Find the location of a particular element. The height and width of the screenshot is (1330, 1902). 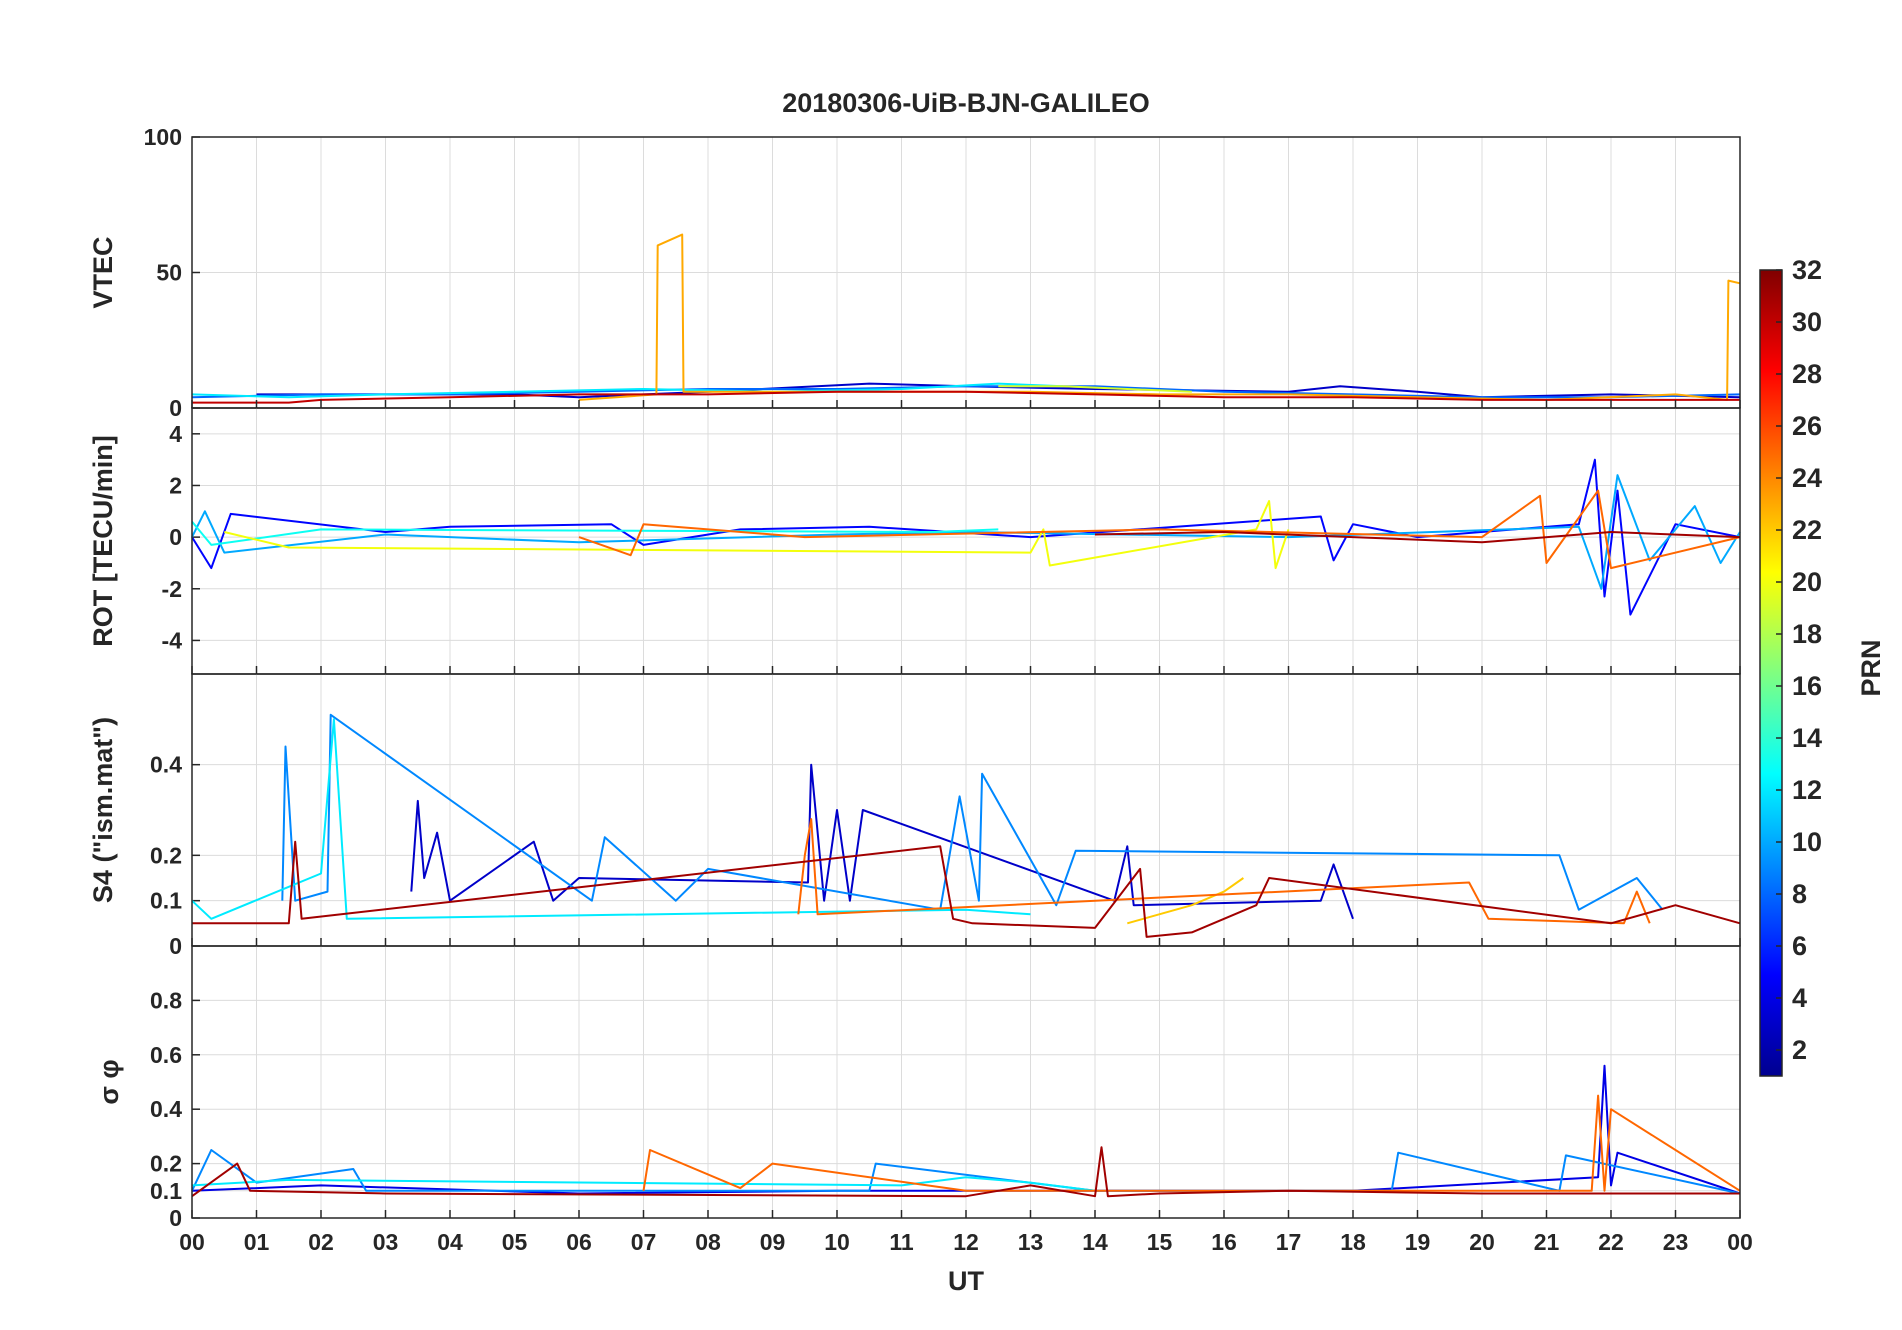

colorbar-tick-label: 8 is located at coordinates (1799, 894).